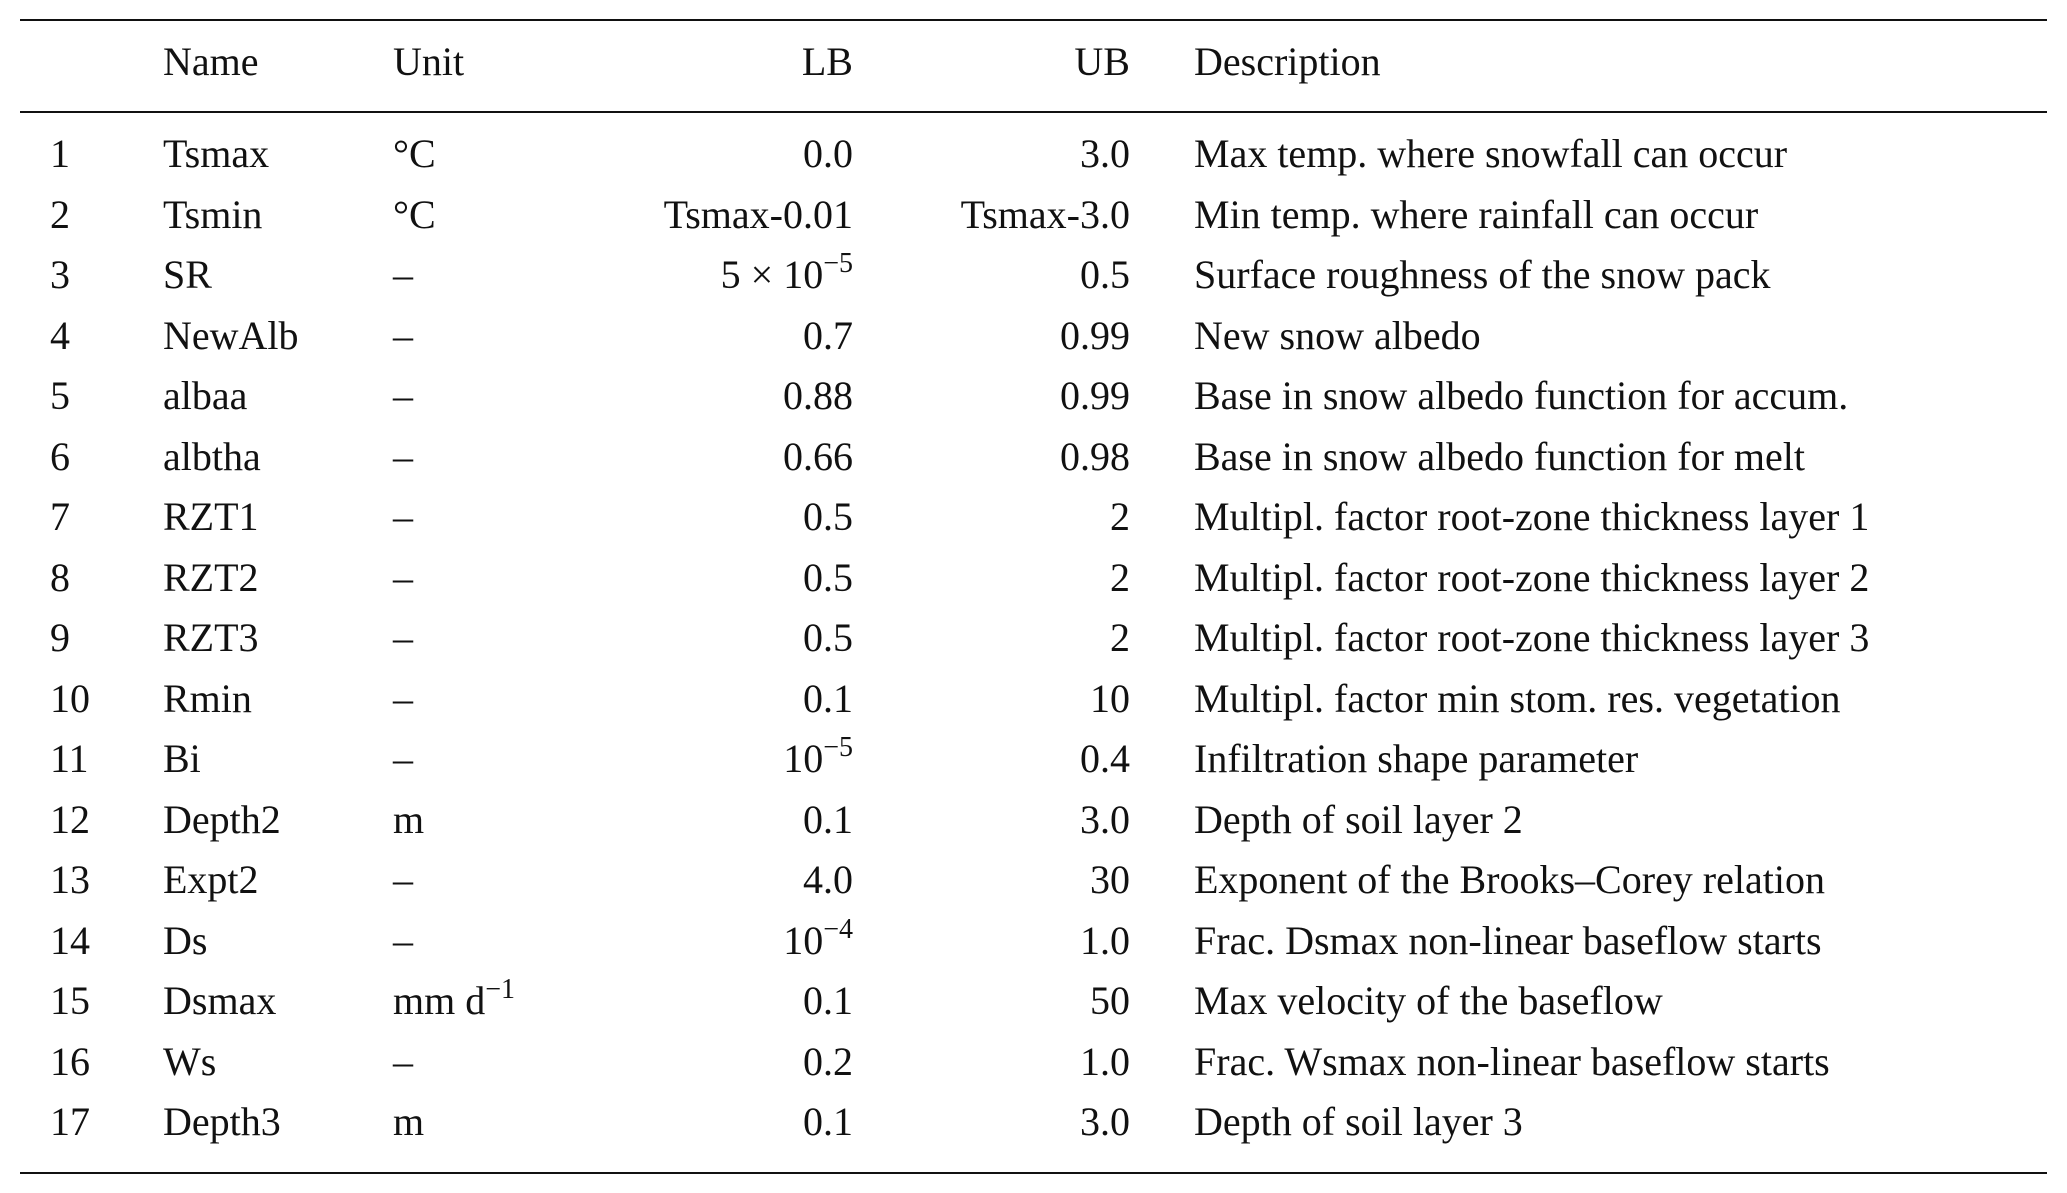  What do you see at coordinates (1337, 335) in the screenshot?
I see `description: New snow albedo` at bounding box center [1337, 335].